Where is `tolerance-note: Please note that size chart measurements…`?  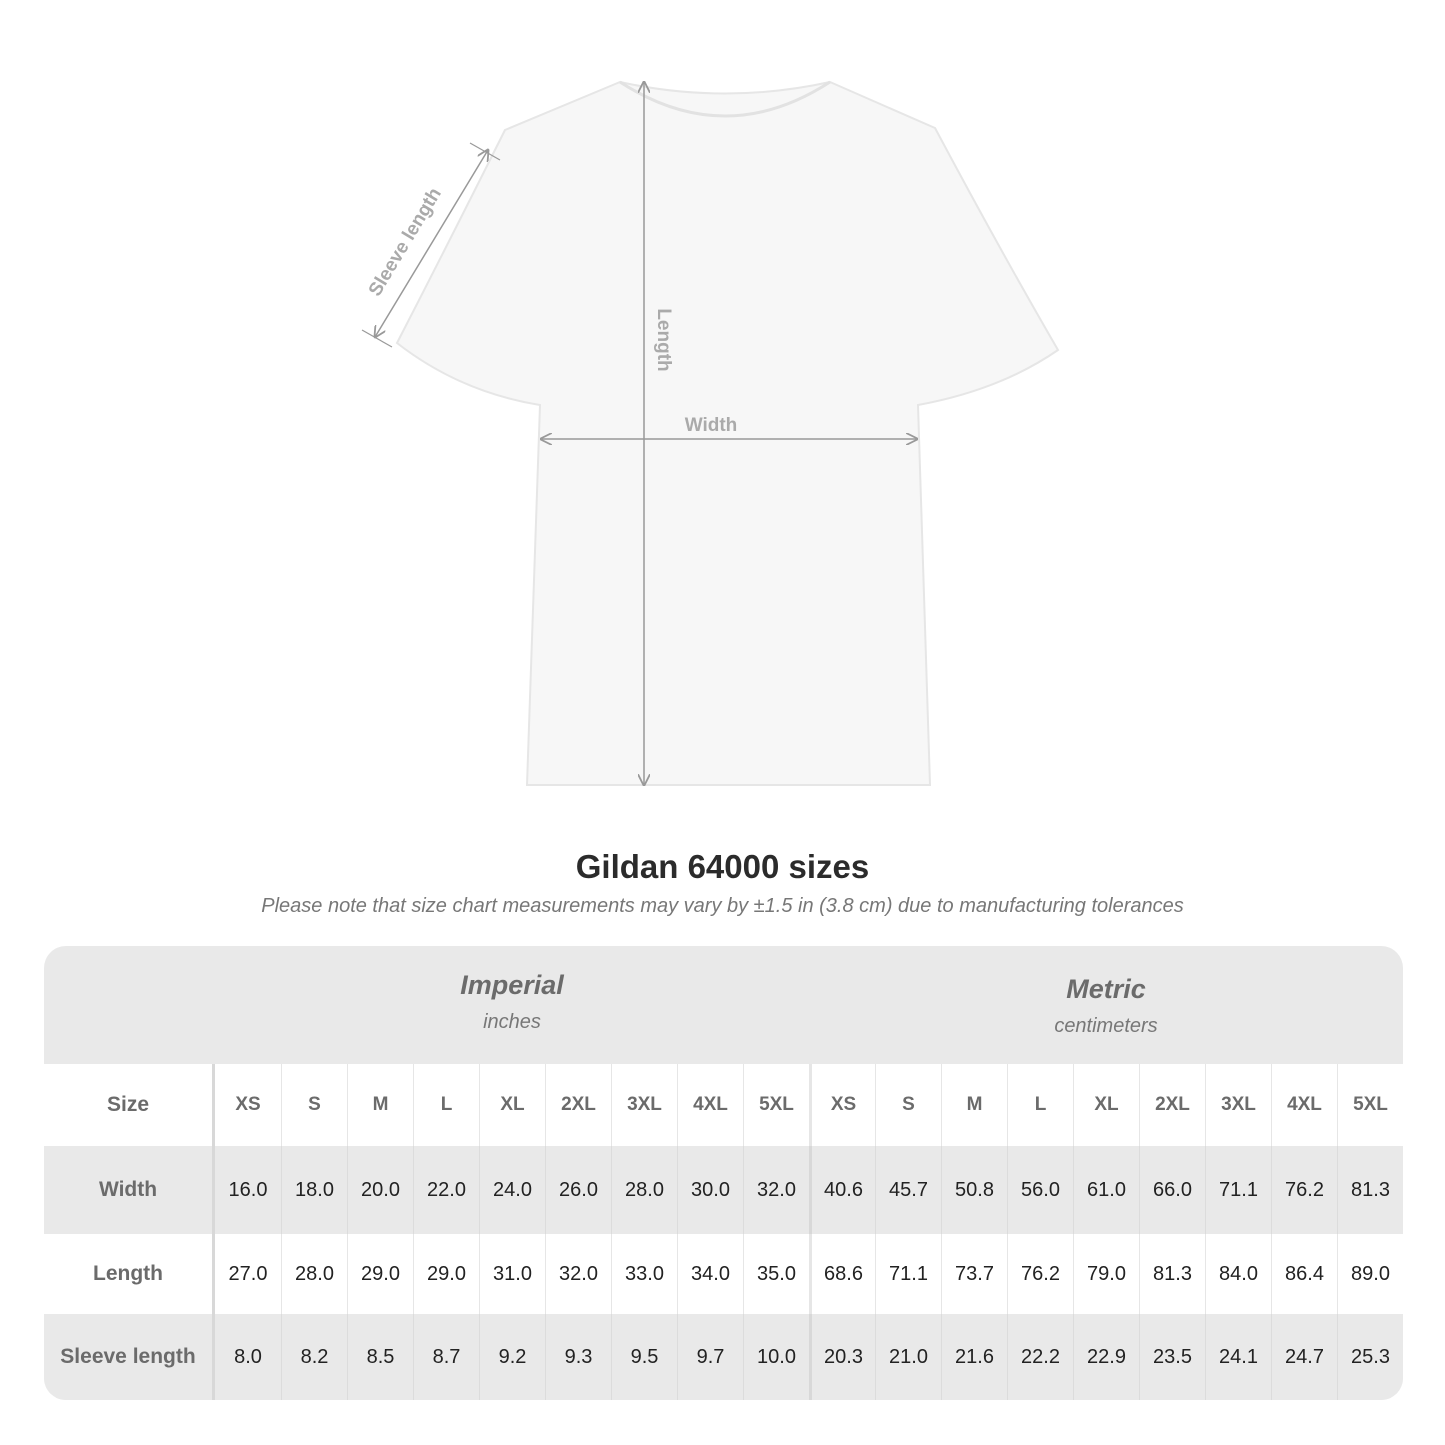 tolerance-note: Please note that size chart measurements… is located at coordinates (722, 906).